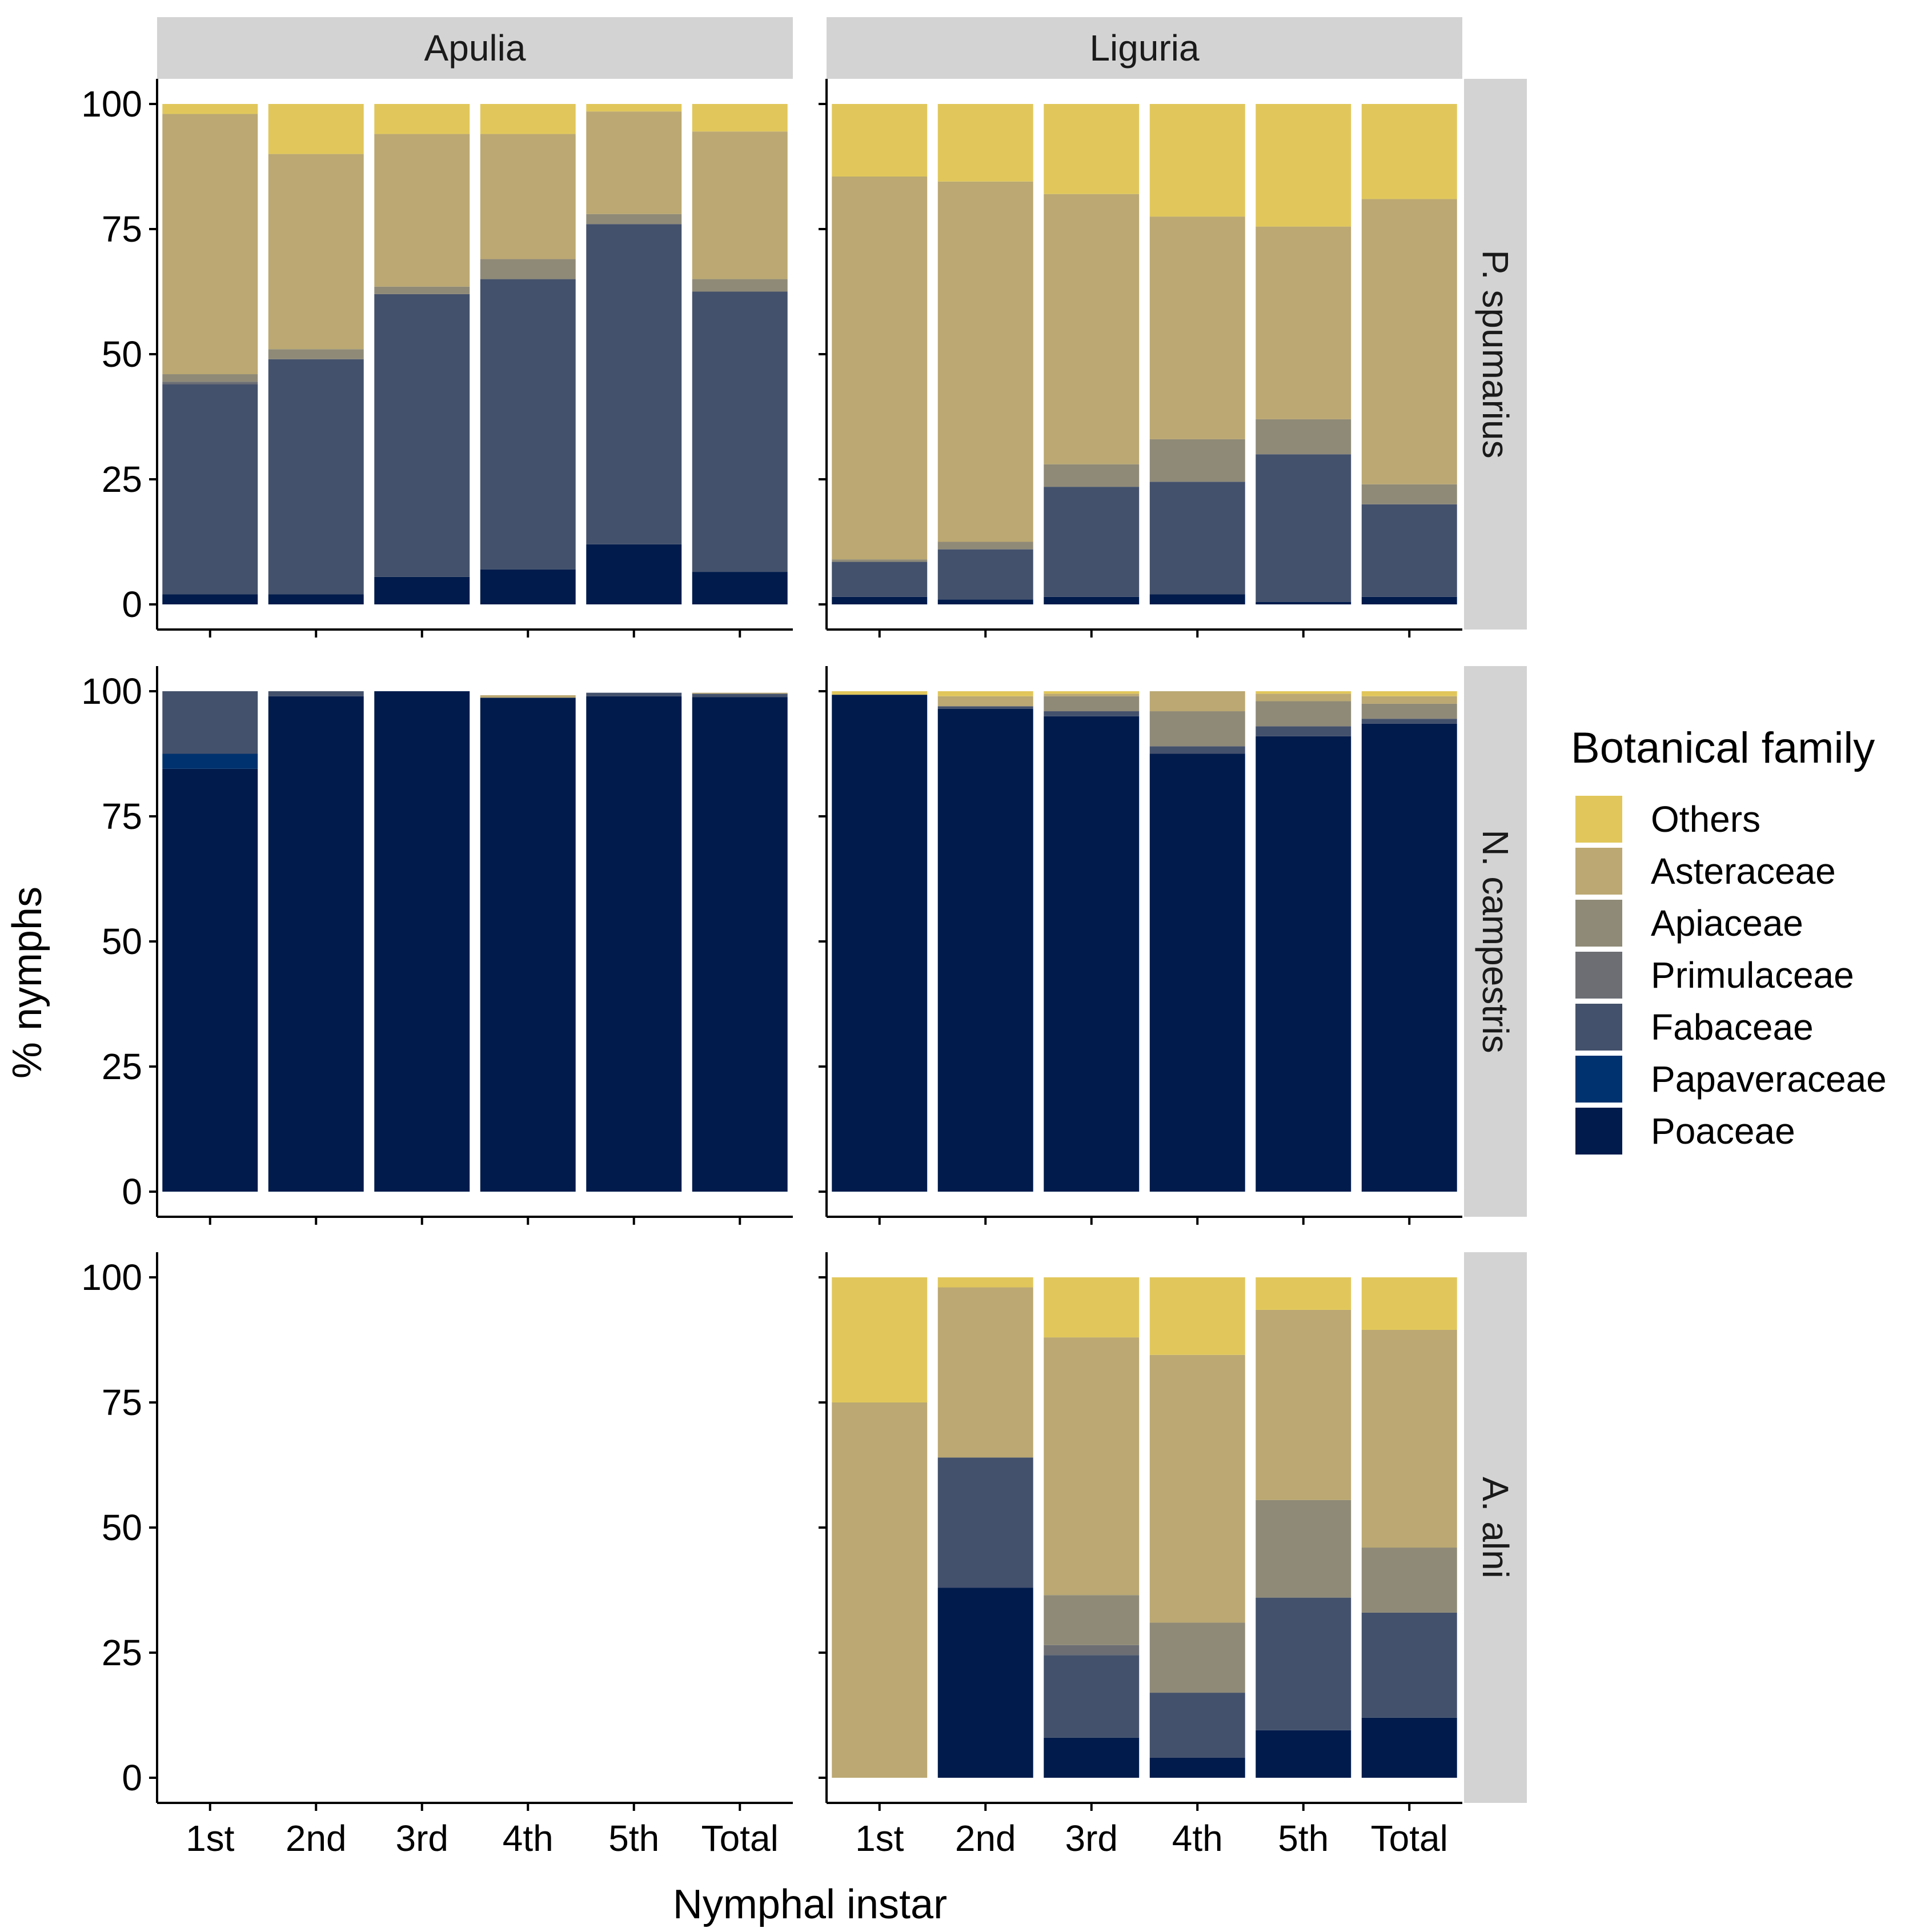 This screenshot has width=1921, height=1932. I want to click on legend-label-papaveraceae: Papaveraceae, so click(1769, 1079).